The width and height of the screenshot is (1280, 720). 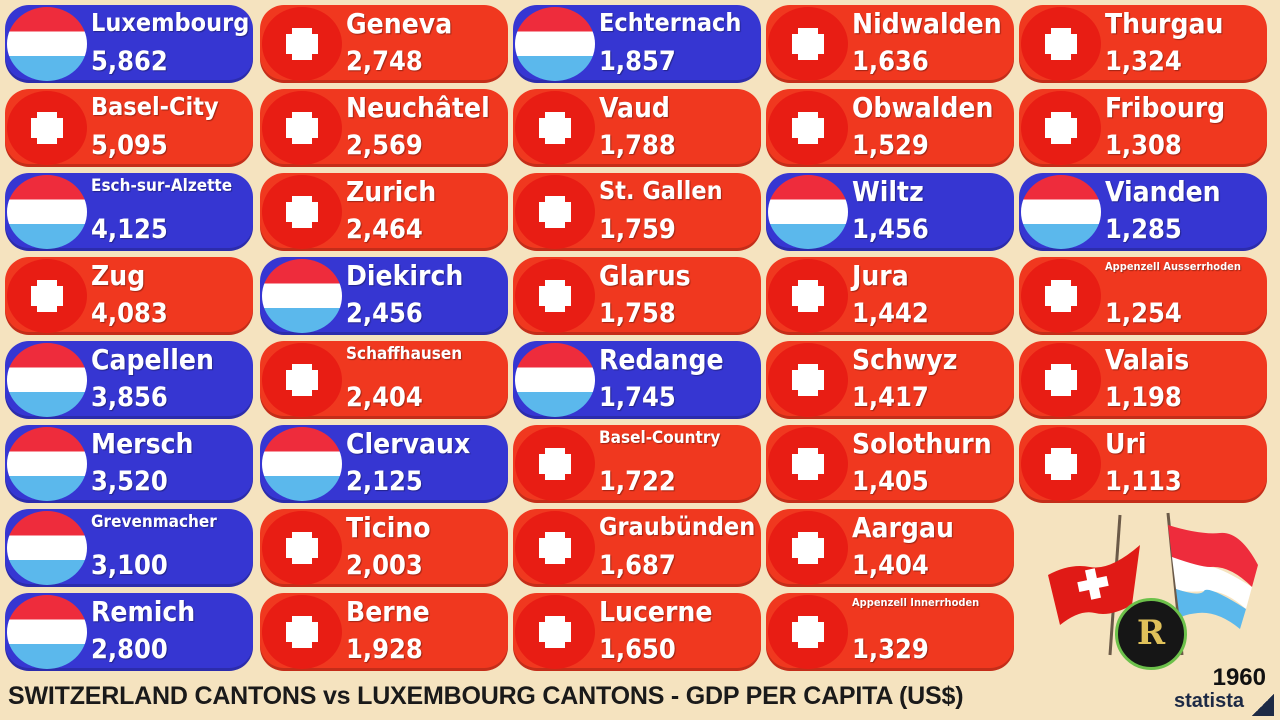 I want to click on canton-name: Basel-City, so click(x=155, y=106).